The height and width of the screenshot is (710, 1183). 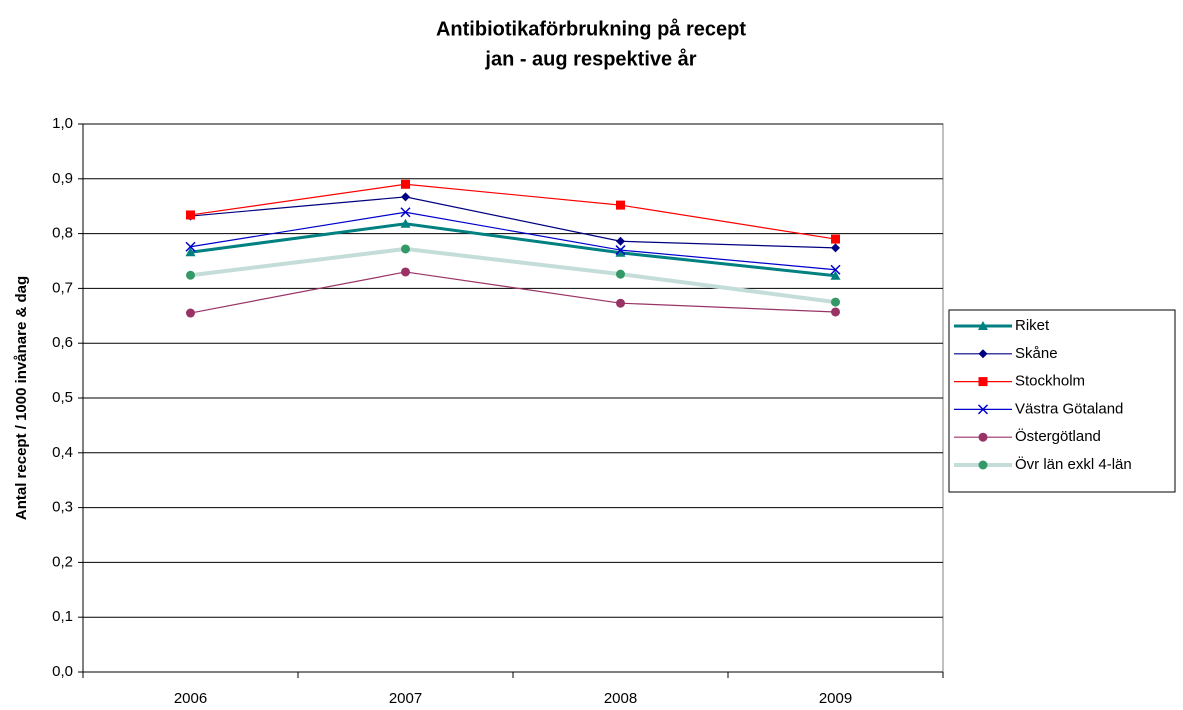 I want to click on y-tick-label: 0,3, so click(x=62, y=507).